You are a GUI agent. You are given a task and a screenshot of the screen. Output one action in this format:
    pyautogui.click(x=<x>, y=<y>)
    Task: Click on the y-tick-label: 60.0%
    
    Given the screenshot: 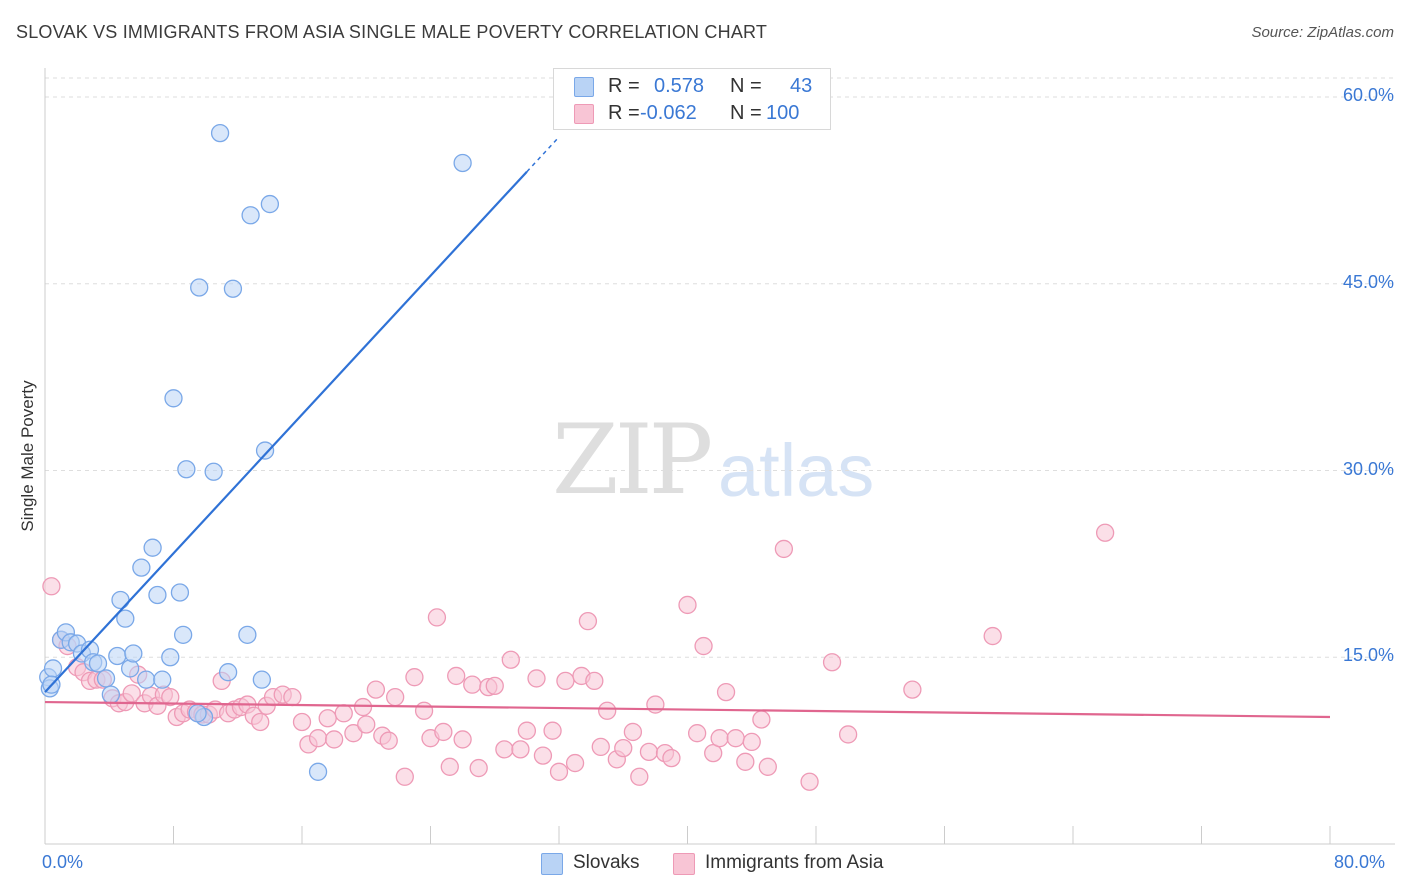 What is the action you would take?
    pyautogui.click(x=1368, y=95)
    